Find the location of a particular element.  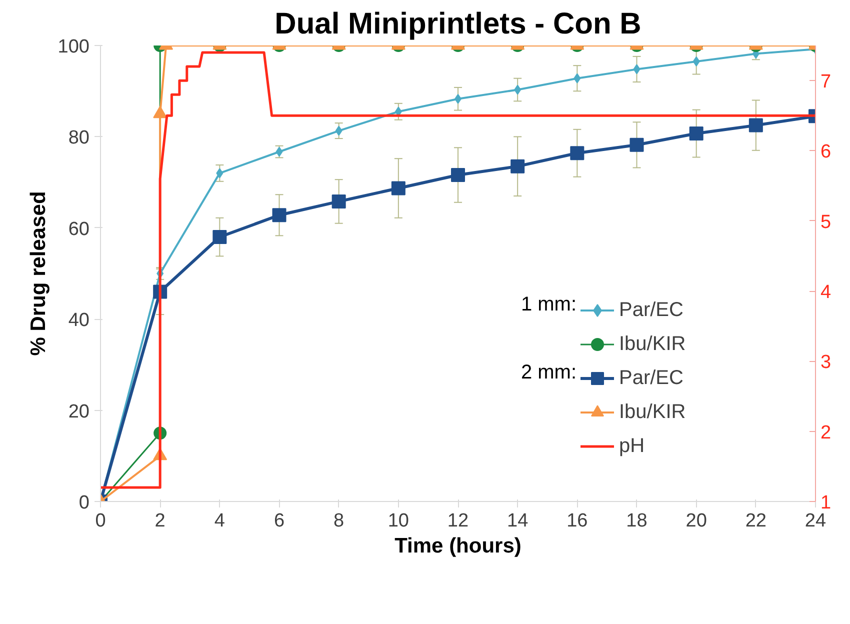

y2-tick-label: 7 is located at coordinates (826, 82).